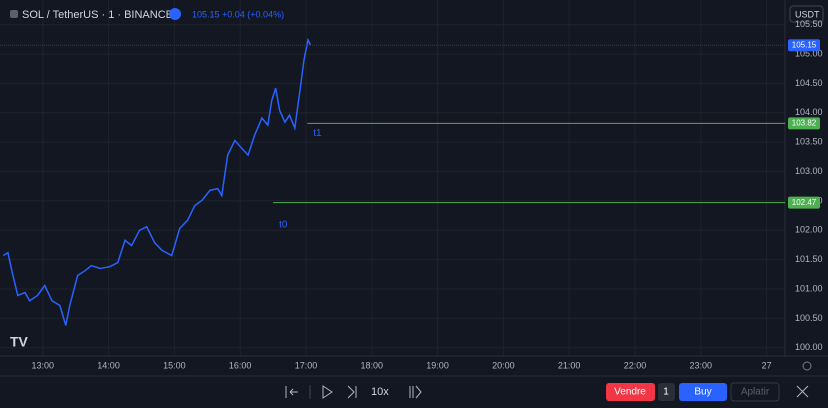 The height and width of the screenshot is (408, 828). I want to click on y-tick-label: 101.00, so click(809, 288).